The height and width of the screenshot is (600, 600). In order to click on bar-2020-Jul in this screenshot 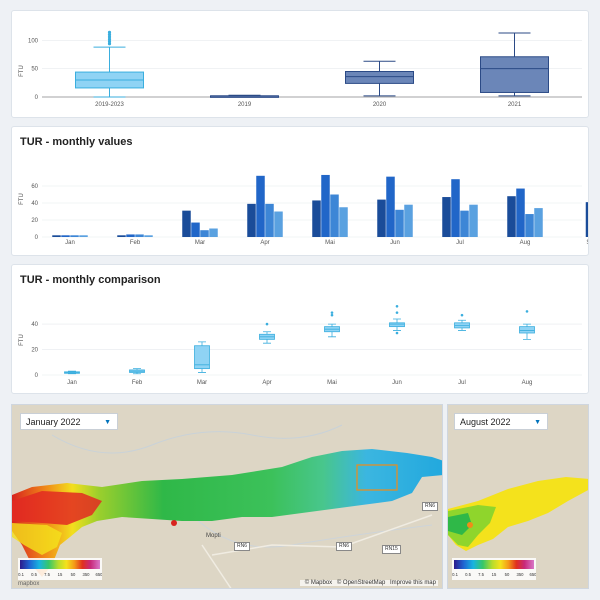, I will do `click(455, 208)`.